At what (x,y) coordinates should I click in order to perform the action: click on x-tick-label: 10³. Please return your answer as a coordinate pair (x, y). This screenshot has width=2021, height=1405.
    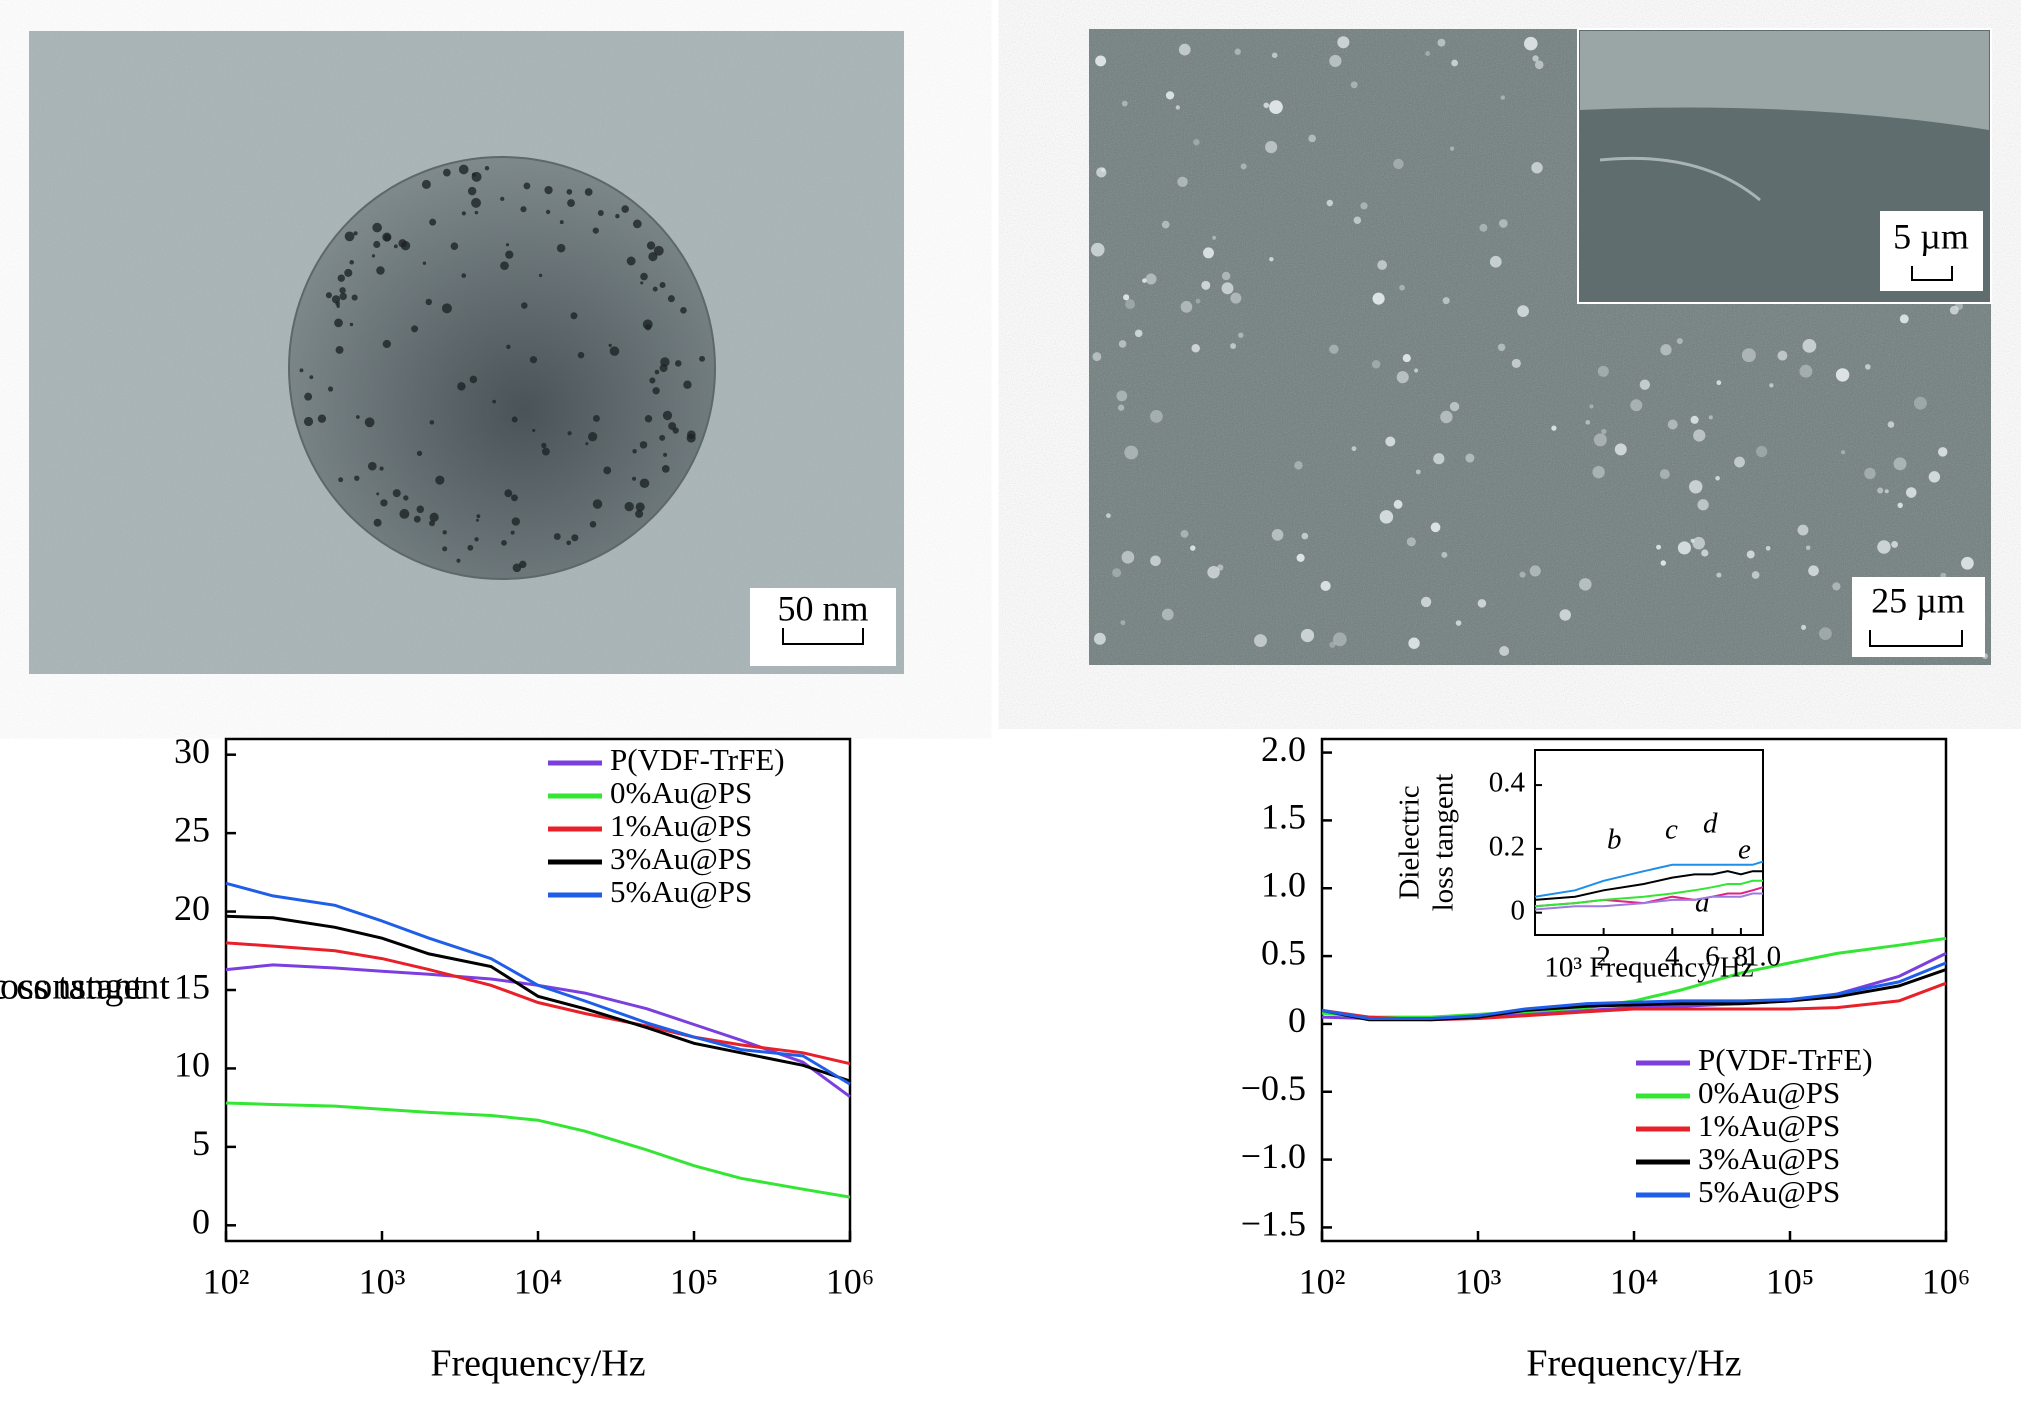
    Looking at the image, I should click on (1478, 1281).